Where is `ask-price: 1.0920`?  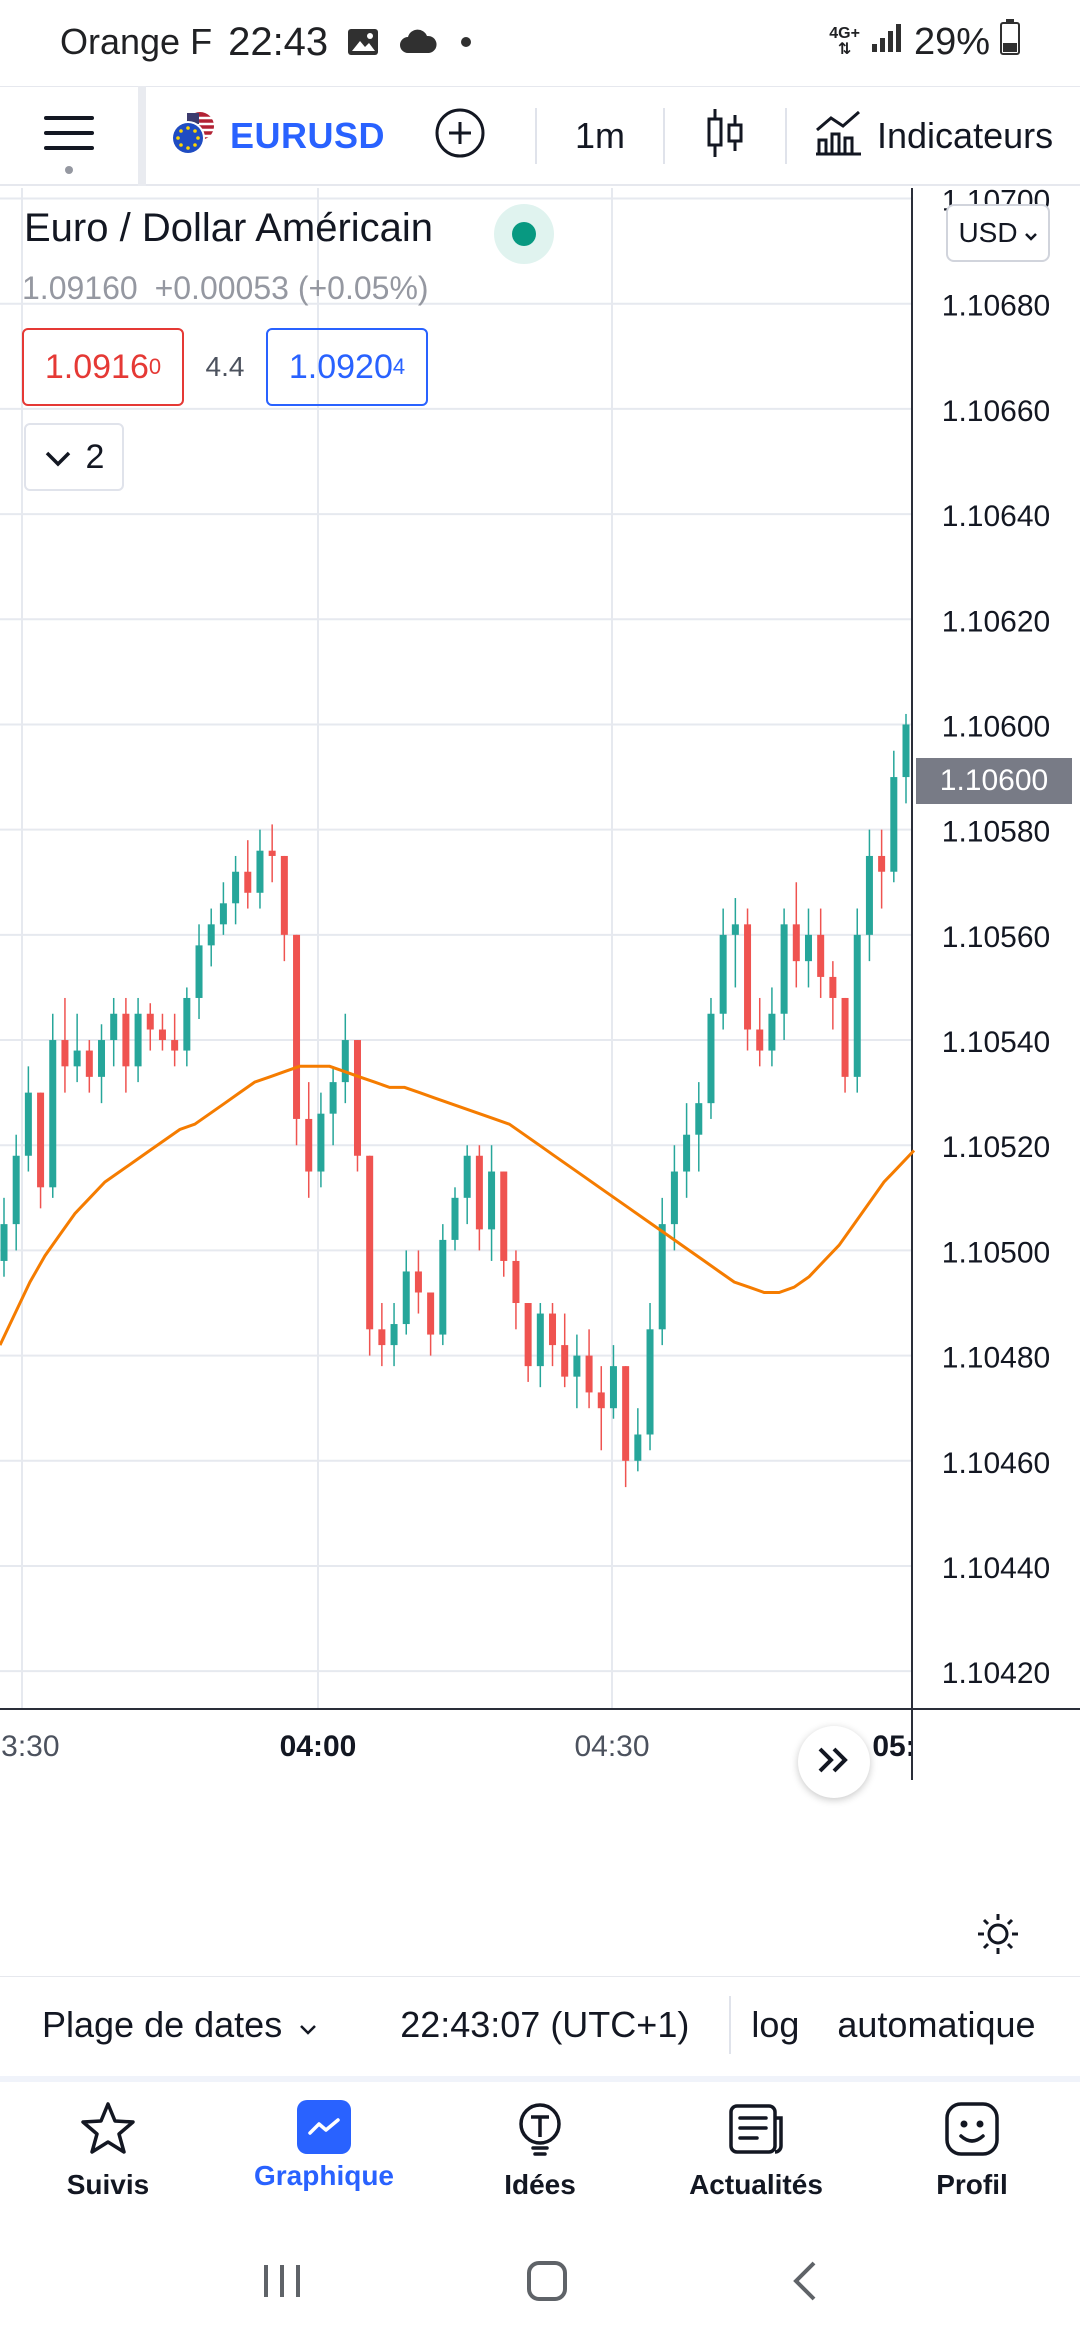 ask-price: 1.0920 is located at coordinates (340, 366).